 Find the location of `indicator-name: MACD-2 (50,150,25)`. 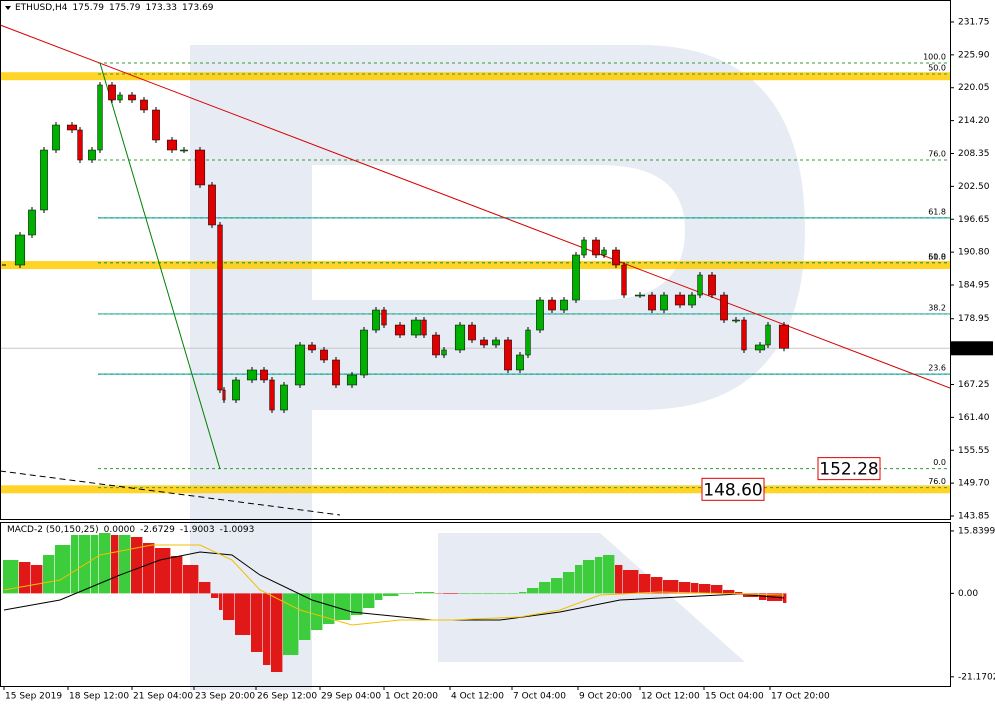

indicator-name: MACD-2 (50,150,25) is located at coordinates (53, 530).